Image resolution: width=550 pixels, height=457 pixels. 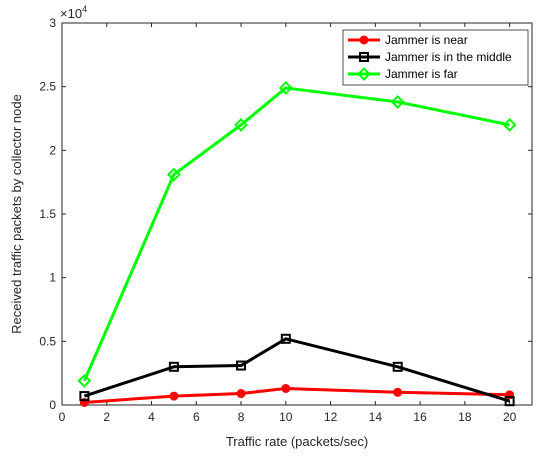 What do you see at coordinates (420, 417) in the screenshot?
I see `x-tick-label: 16` at bounding box center [420, 417].